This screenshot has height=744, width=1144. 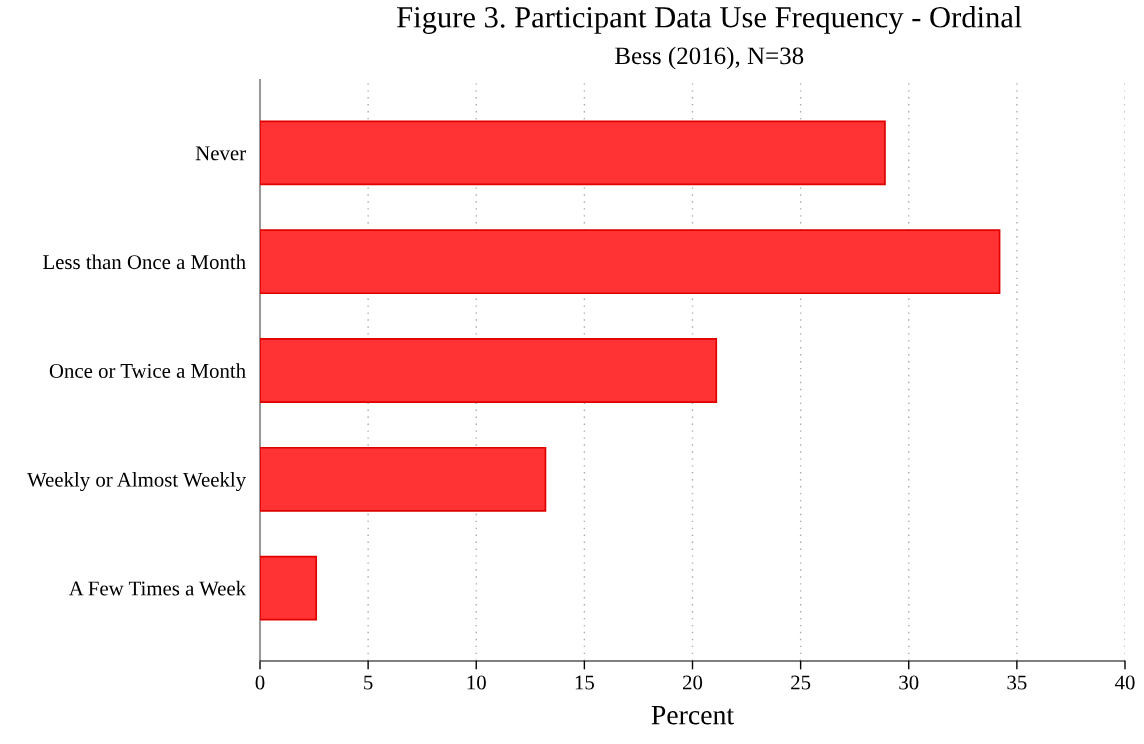 What do you see at coordinates (584, 682) in the screenshot?
I see `x-tick-label: 15` at bounding box center [584, 682].